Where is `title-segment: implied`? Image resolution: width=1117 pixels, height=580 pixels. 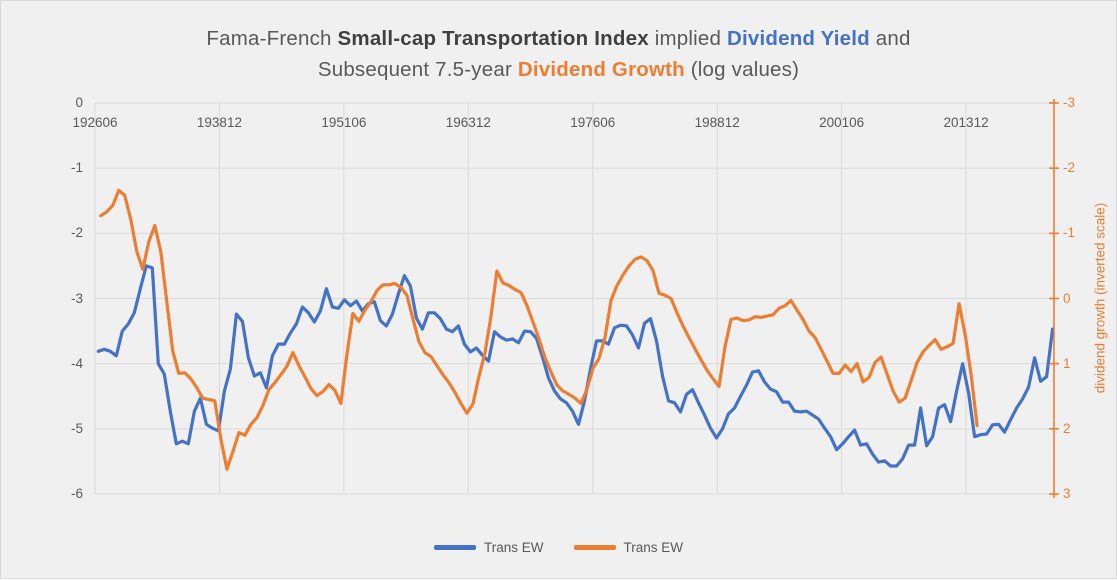
title-segment: implied is located at coordinates (687, 38).